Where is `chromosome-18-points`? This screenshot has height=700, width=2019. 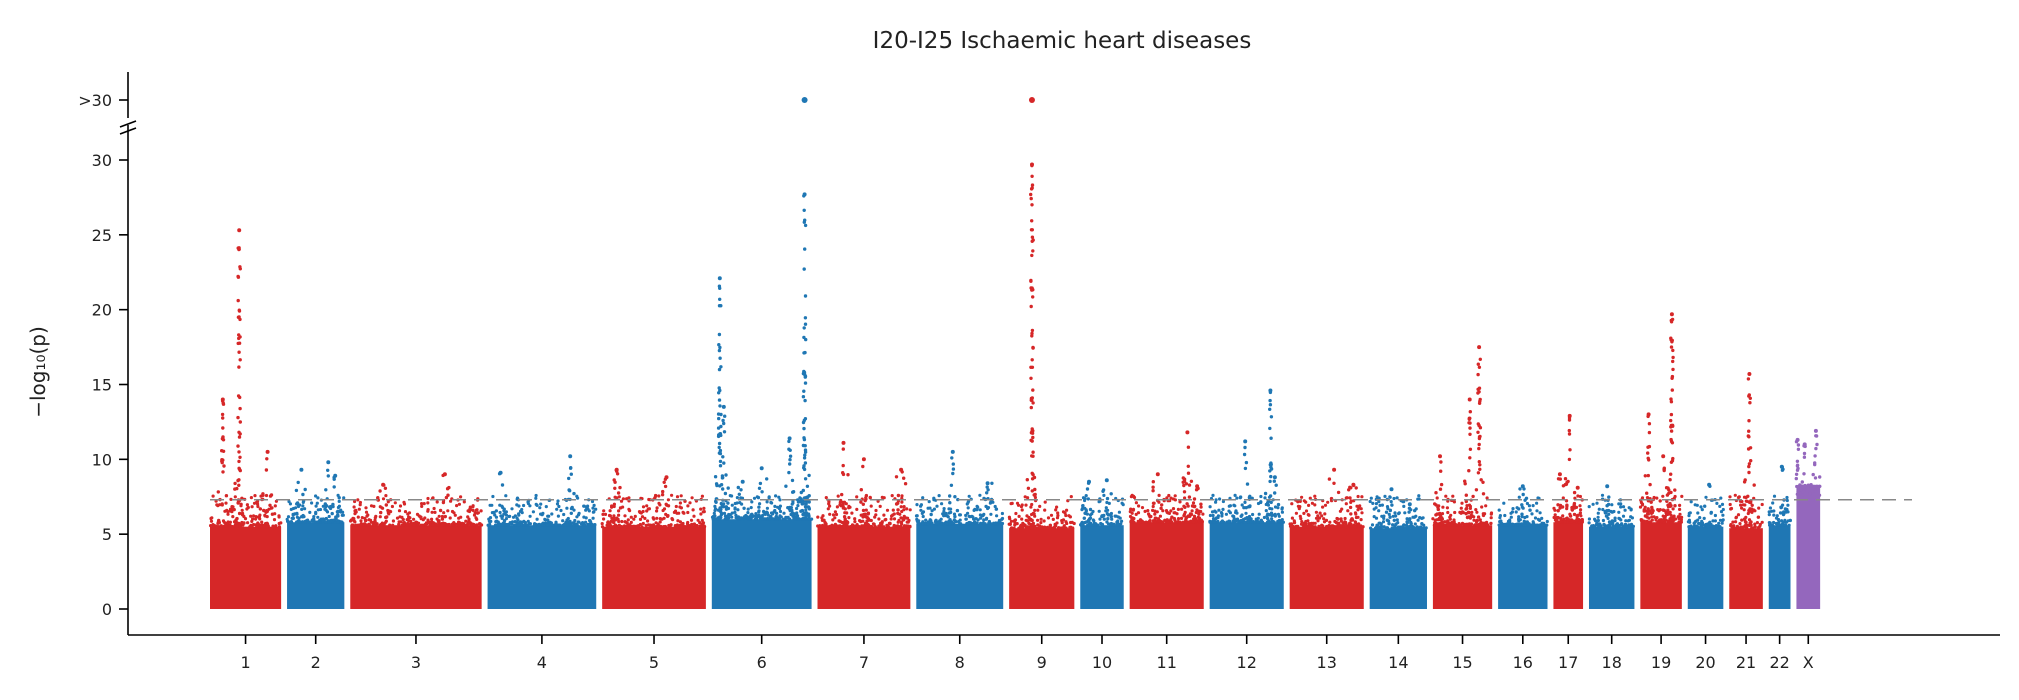
chromosome-18-points is located at coordinates (1611, 546).